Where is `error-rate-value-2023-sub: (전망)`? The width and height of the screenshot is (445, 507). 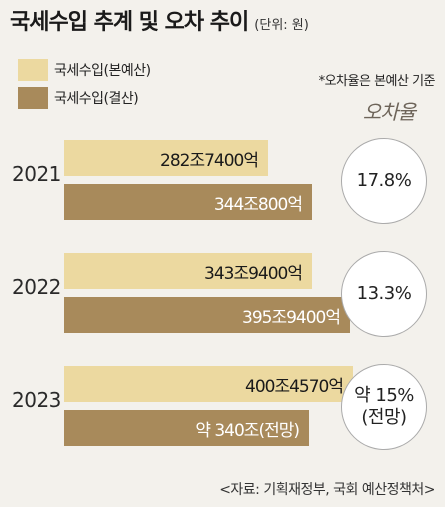 error-rate-value-2023-sub: (전망) is located at coordinates (384, 417).